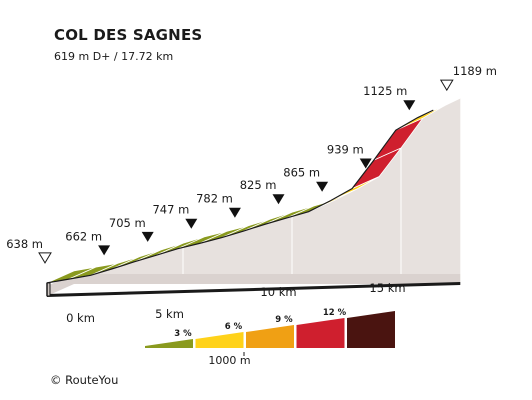 This screenshot has width=532, height=400. I want to click on elevation-label: 1189 m, so click(475, 71).